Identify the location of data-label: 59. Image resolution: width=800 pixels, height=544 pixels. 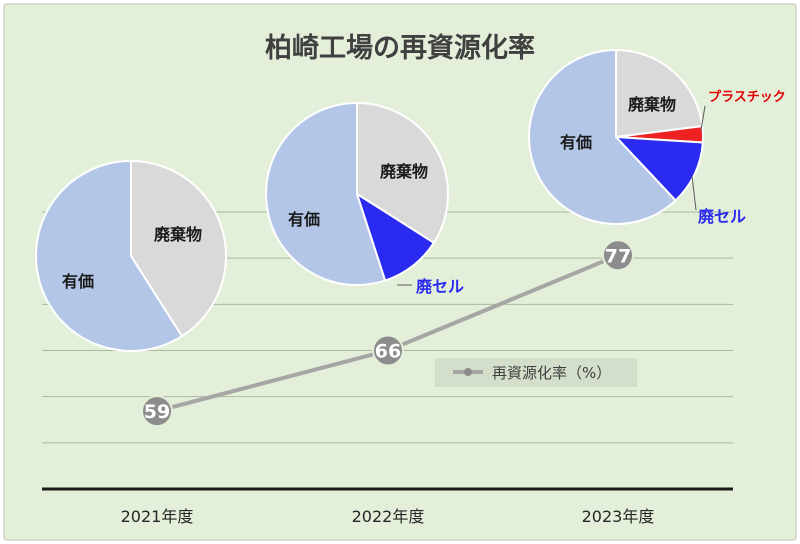
(157, 412).